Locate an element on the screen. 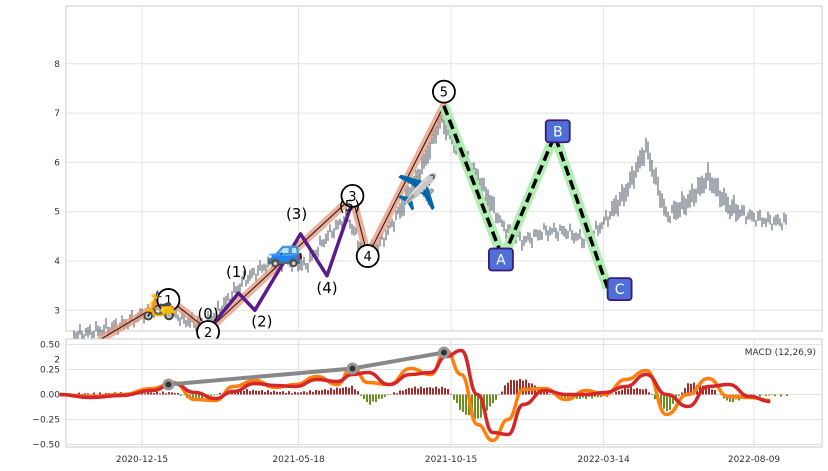 The width and height of the screenshot is (828, 471). subwave-label: (1) is located at coordinates (236, 272).